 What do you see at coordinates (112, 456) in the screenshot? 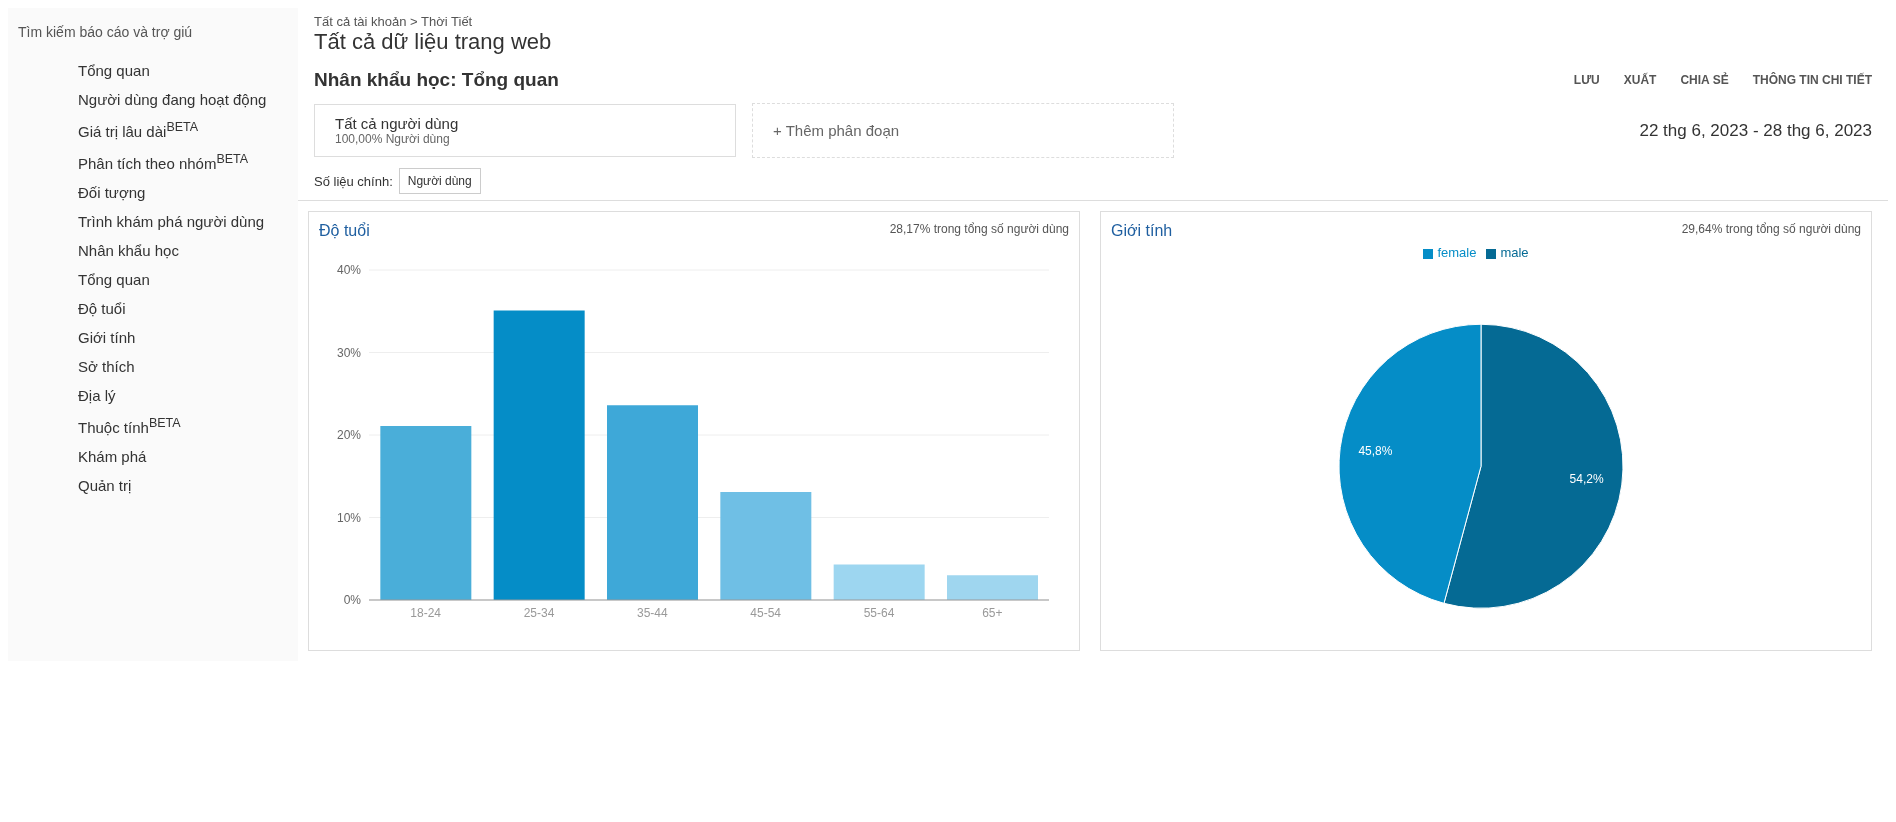
I see `text: Khám phá` at bounding box center [112, 456].